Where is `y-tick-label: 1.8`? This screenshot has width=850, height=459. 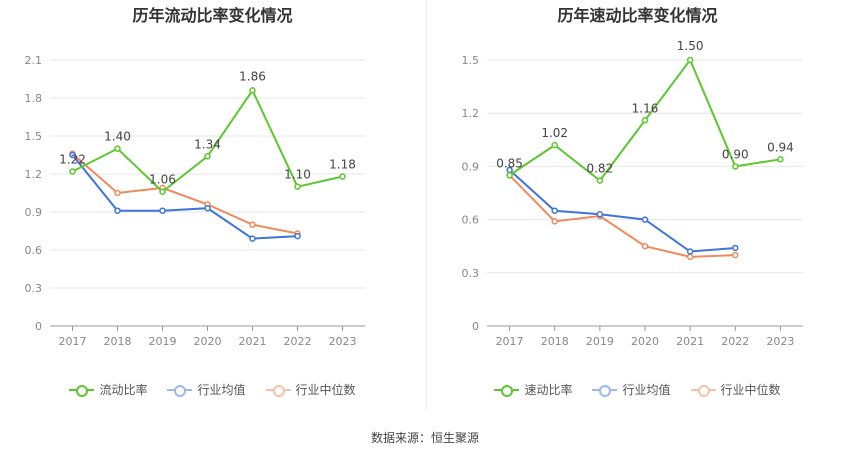
y-tick-label: 1.8 is located at coordinates (34, 98).